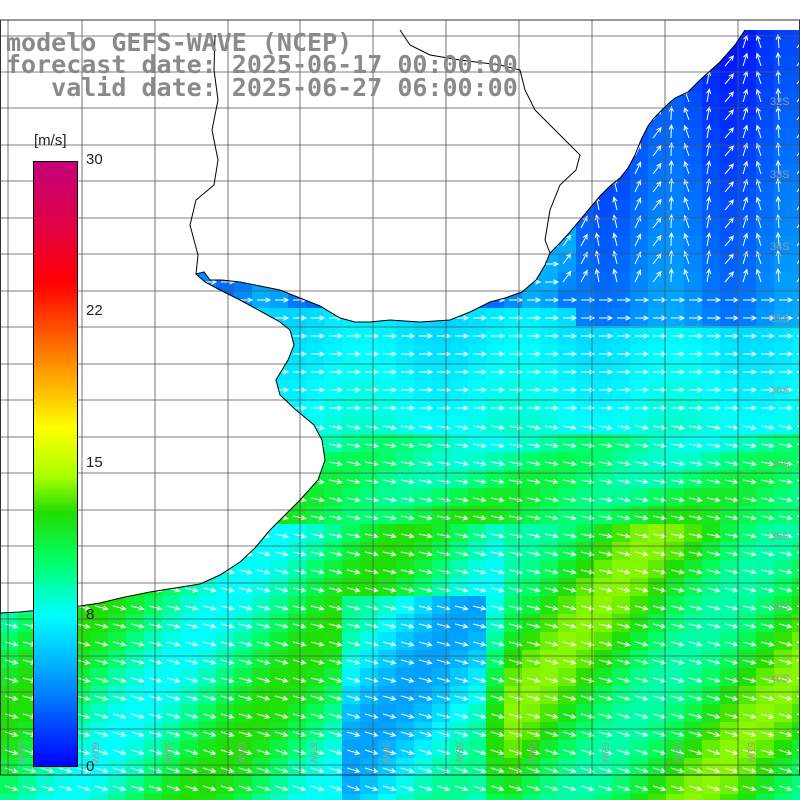 This screenshot has width=800, height=800. Describe the element at coordinates (55, 464) in the screenshot. I see `colorbar` at that location.